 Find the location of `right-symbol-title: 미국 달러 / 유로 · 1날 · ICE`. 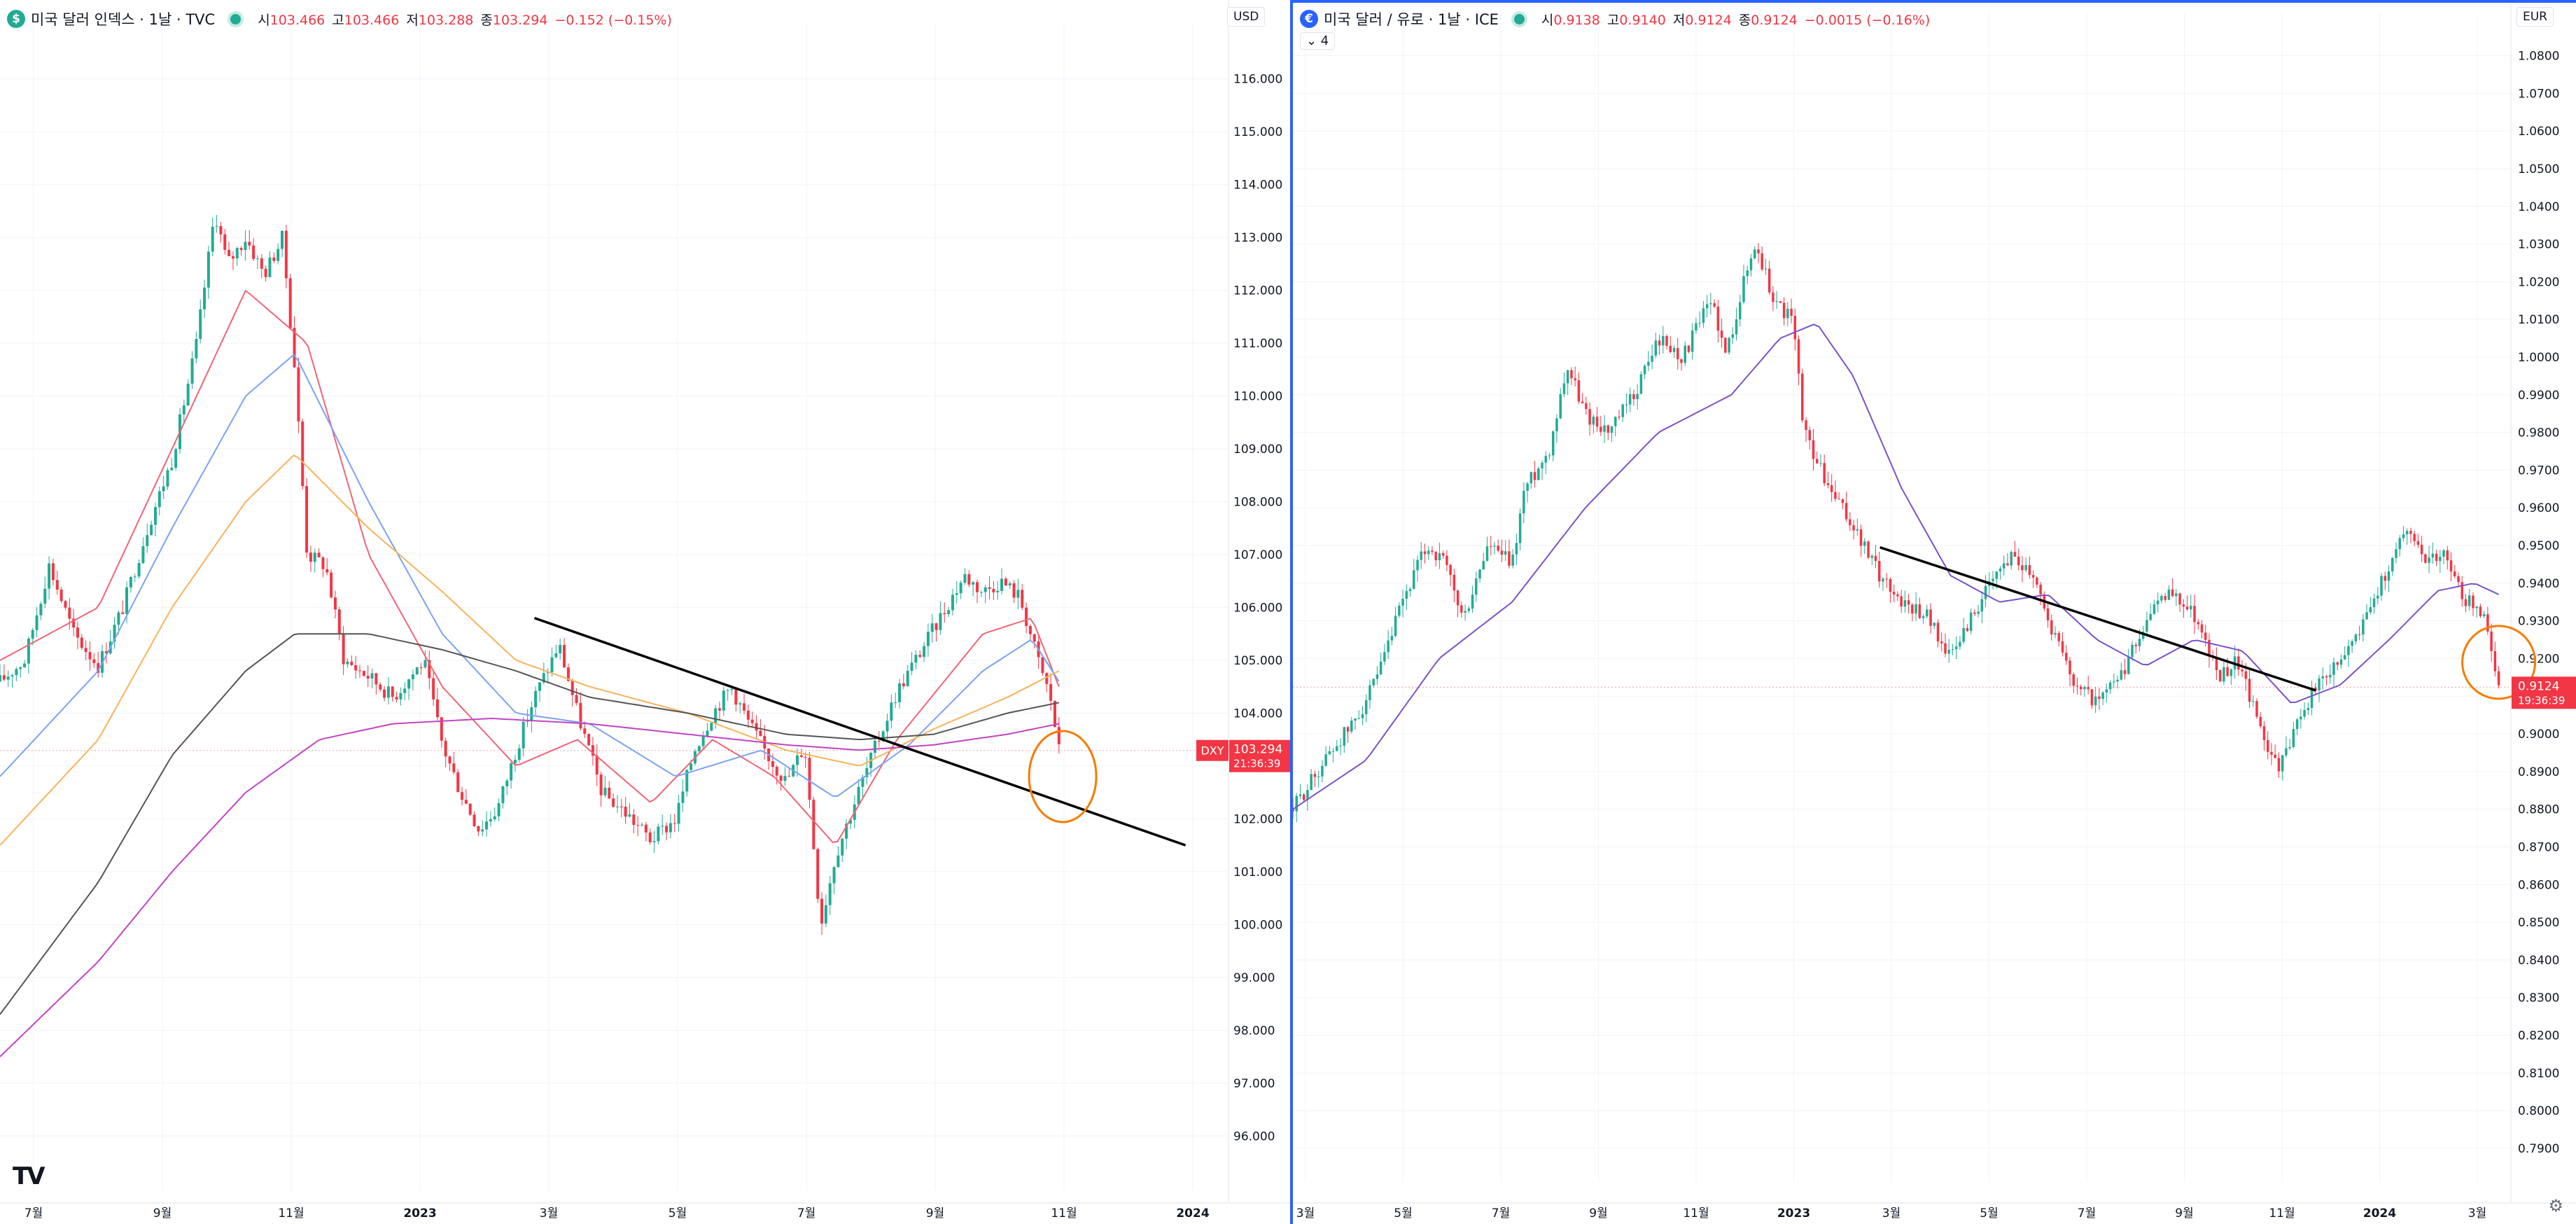

right-symbol-title: 미국 달러 / 유로 · 1날 · ICE is located at coordinates (1411, 19).